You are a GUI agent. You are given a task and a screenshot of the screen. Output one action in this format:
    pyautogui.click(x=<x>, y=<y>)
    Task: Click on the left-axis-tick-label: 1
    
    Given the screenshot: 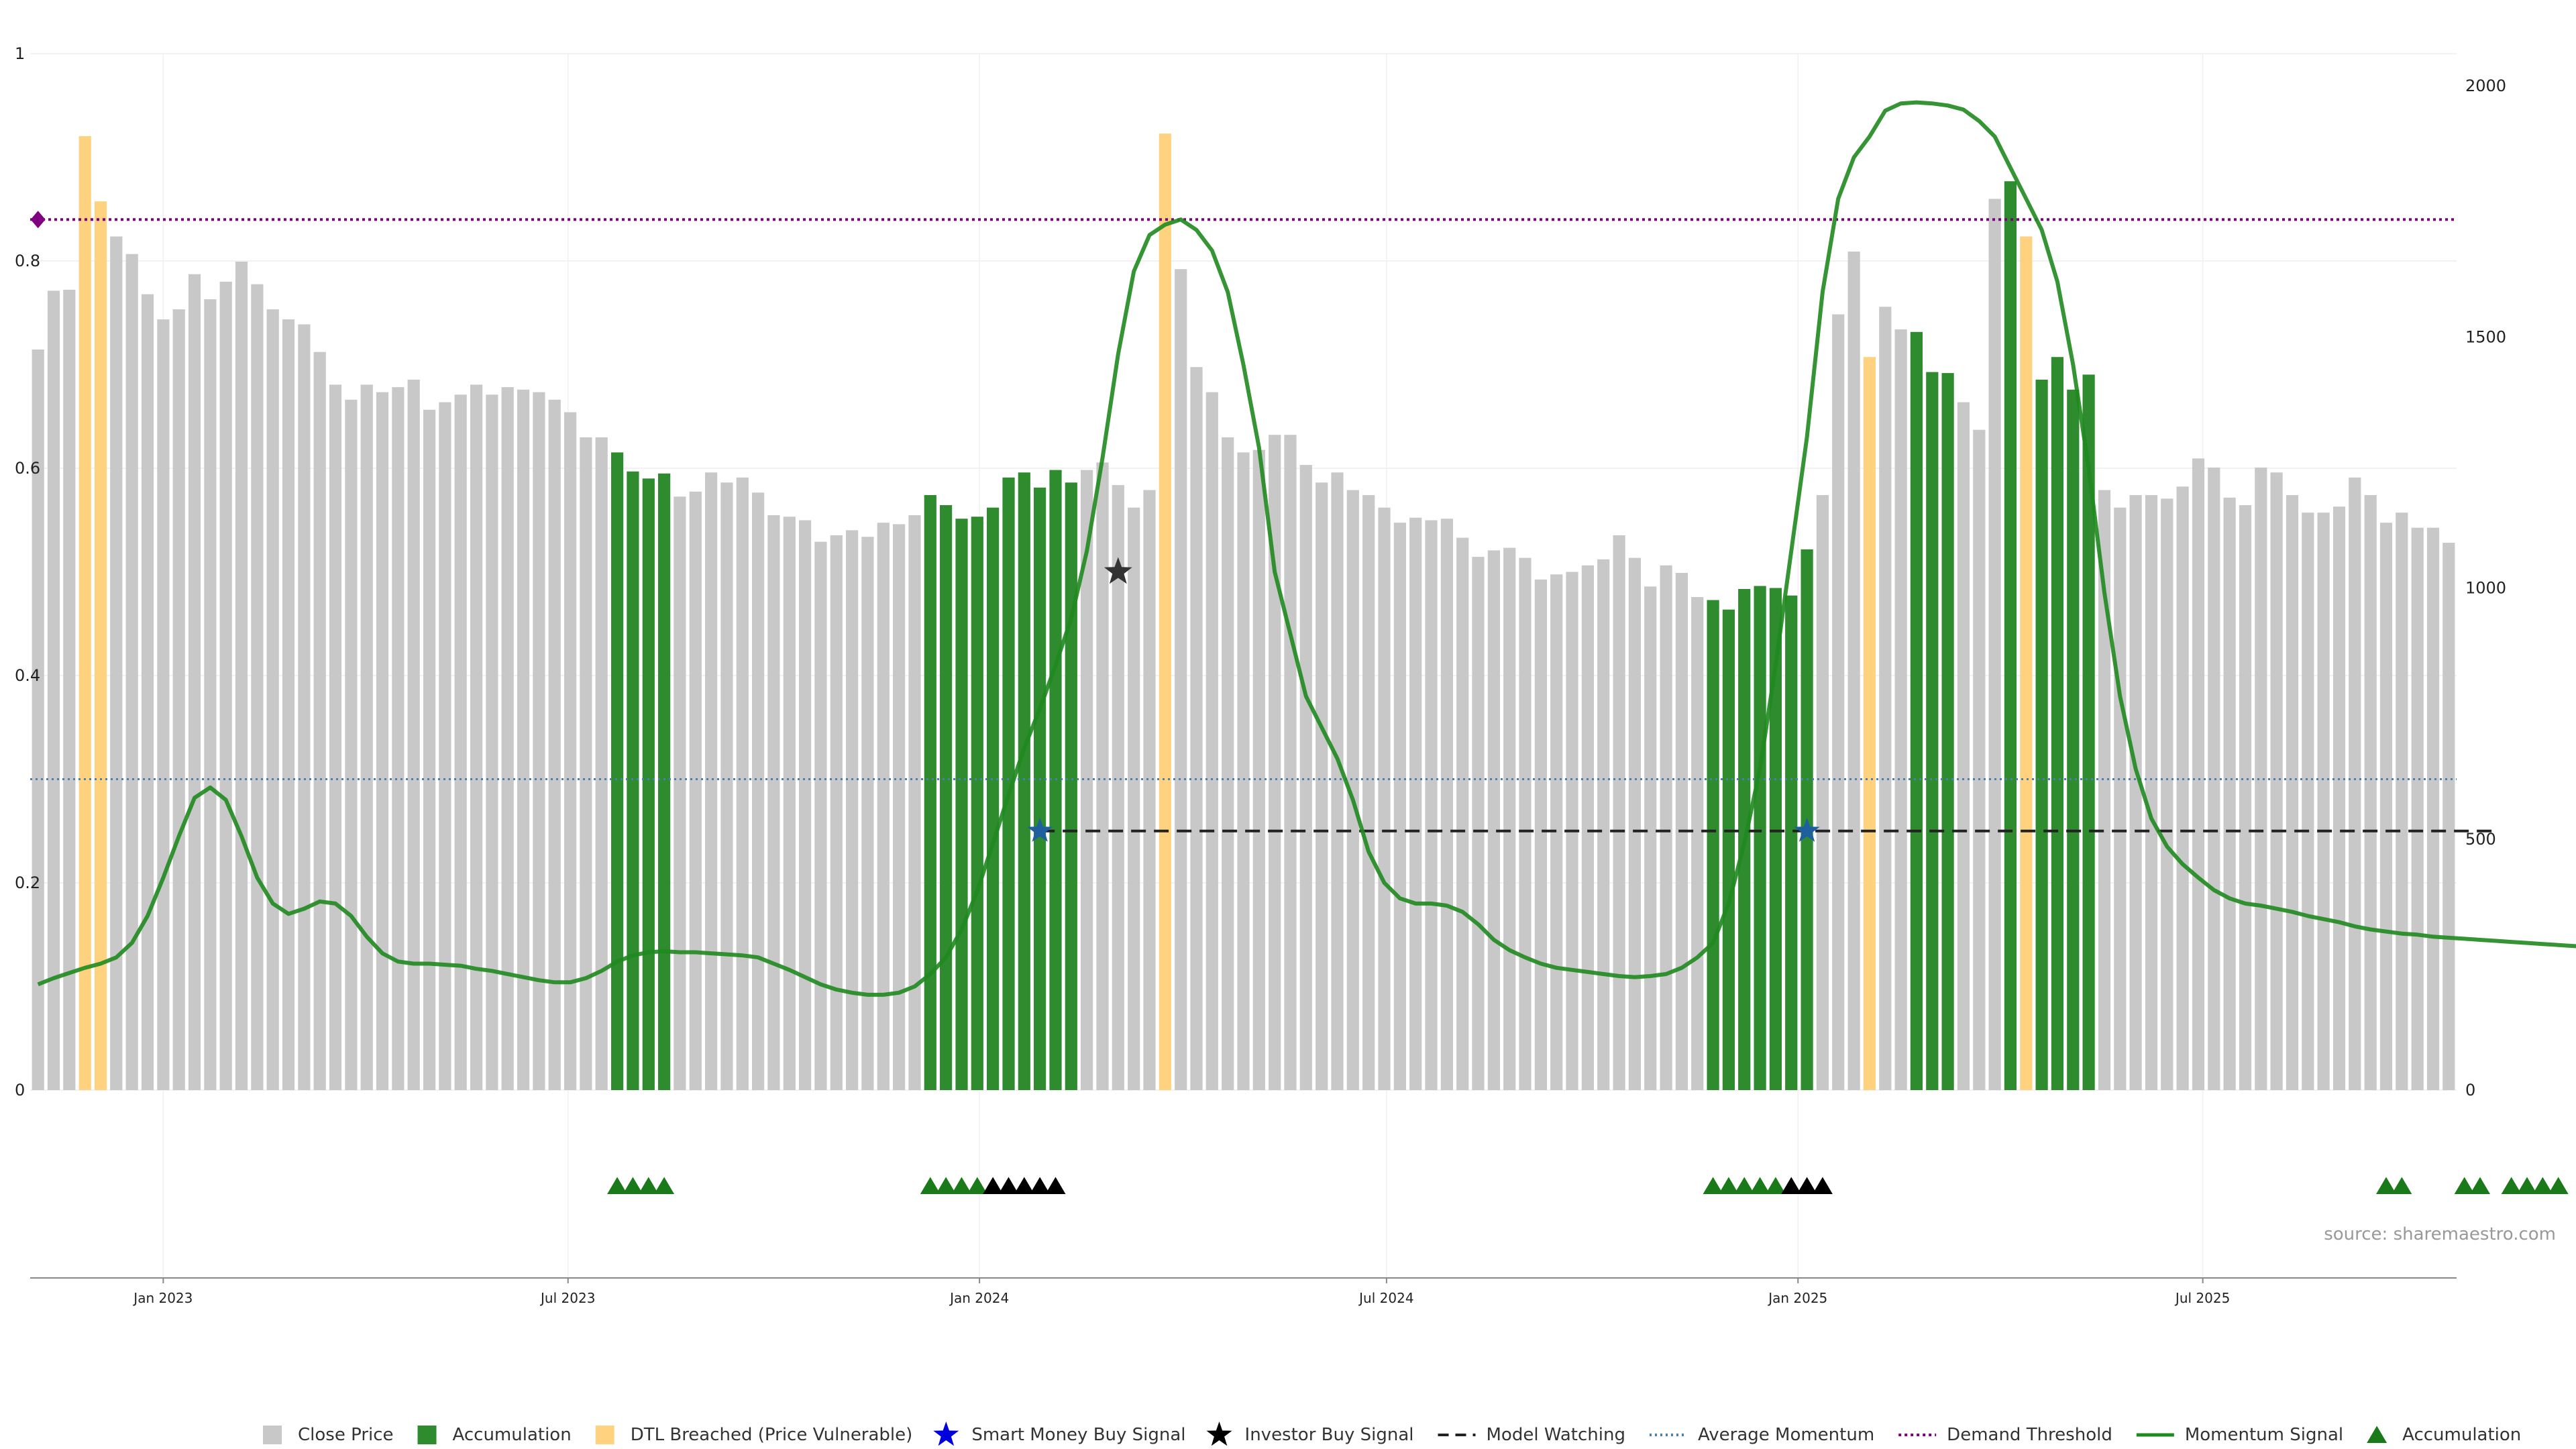 What is the action you would take?
    pyautogui.click(x=20, y=53)
    